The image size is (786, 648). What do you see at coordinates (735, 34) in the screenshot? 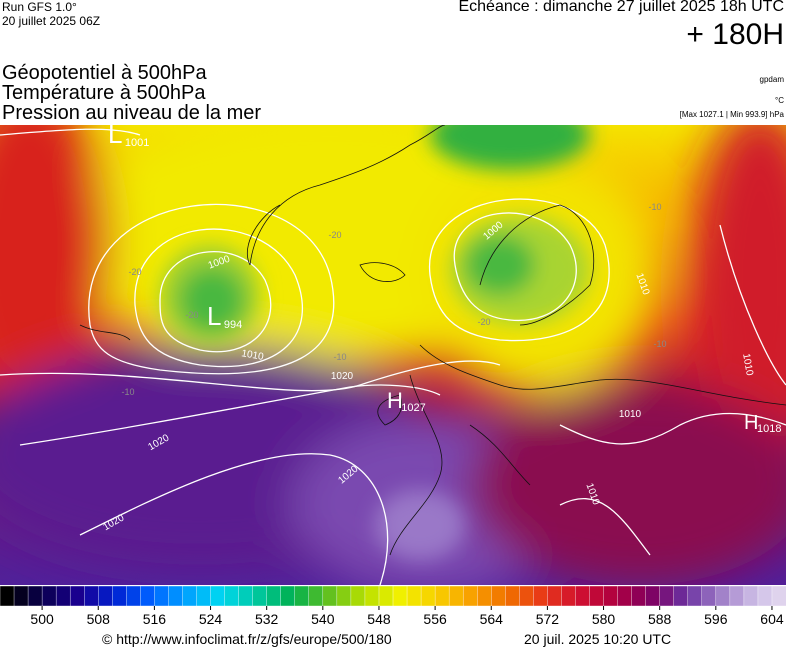
I see `lead-time: + 180H` at bounding box center [735, 34].